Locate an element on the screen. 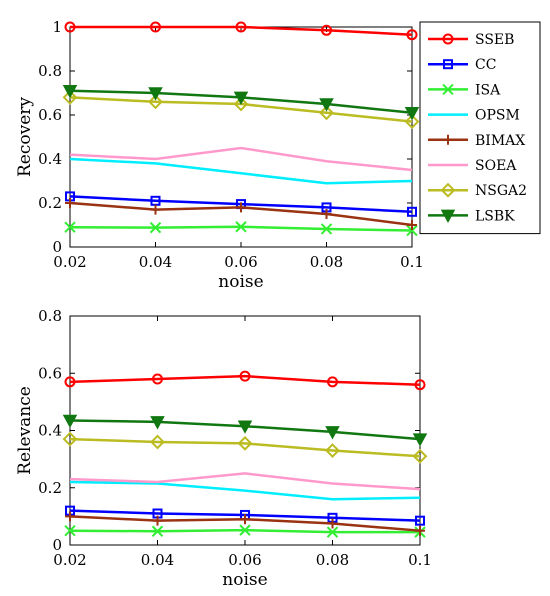 The width and height of the screenshot is (550, 596). series-isa is located at coordinates (245, 531).